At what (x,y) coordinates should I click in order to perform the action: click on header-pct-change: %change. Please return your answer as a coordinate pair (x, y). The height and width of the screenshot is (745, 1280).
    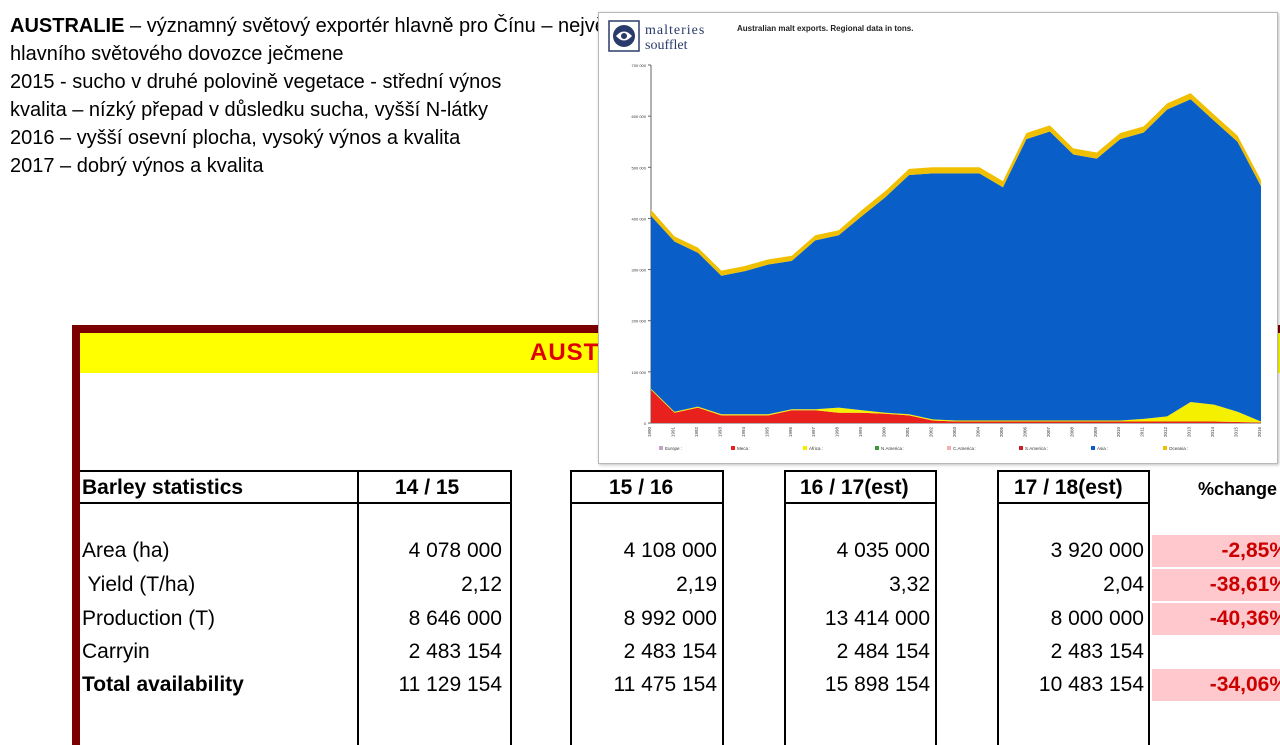
    Looking at the image, I should click on (1238, 489).